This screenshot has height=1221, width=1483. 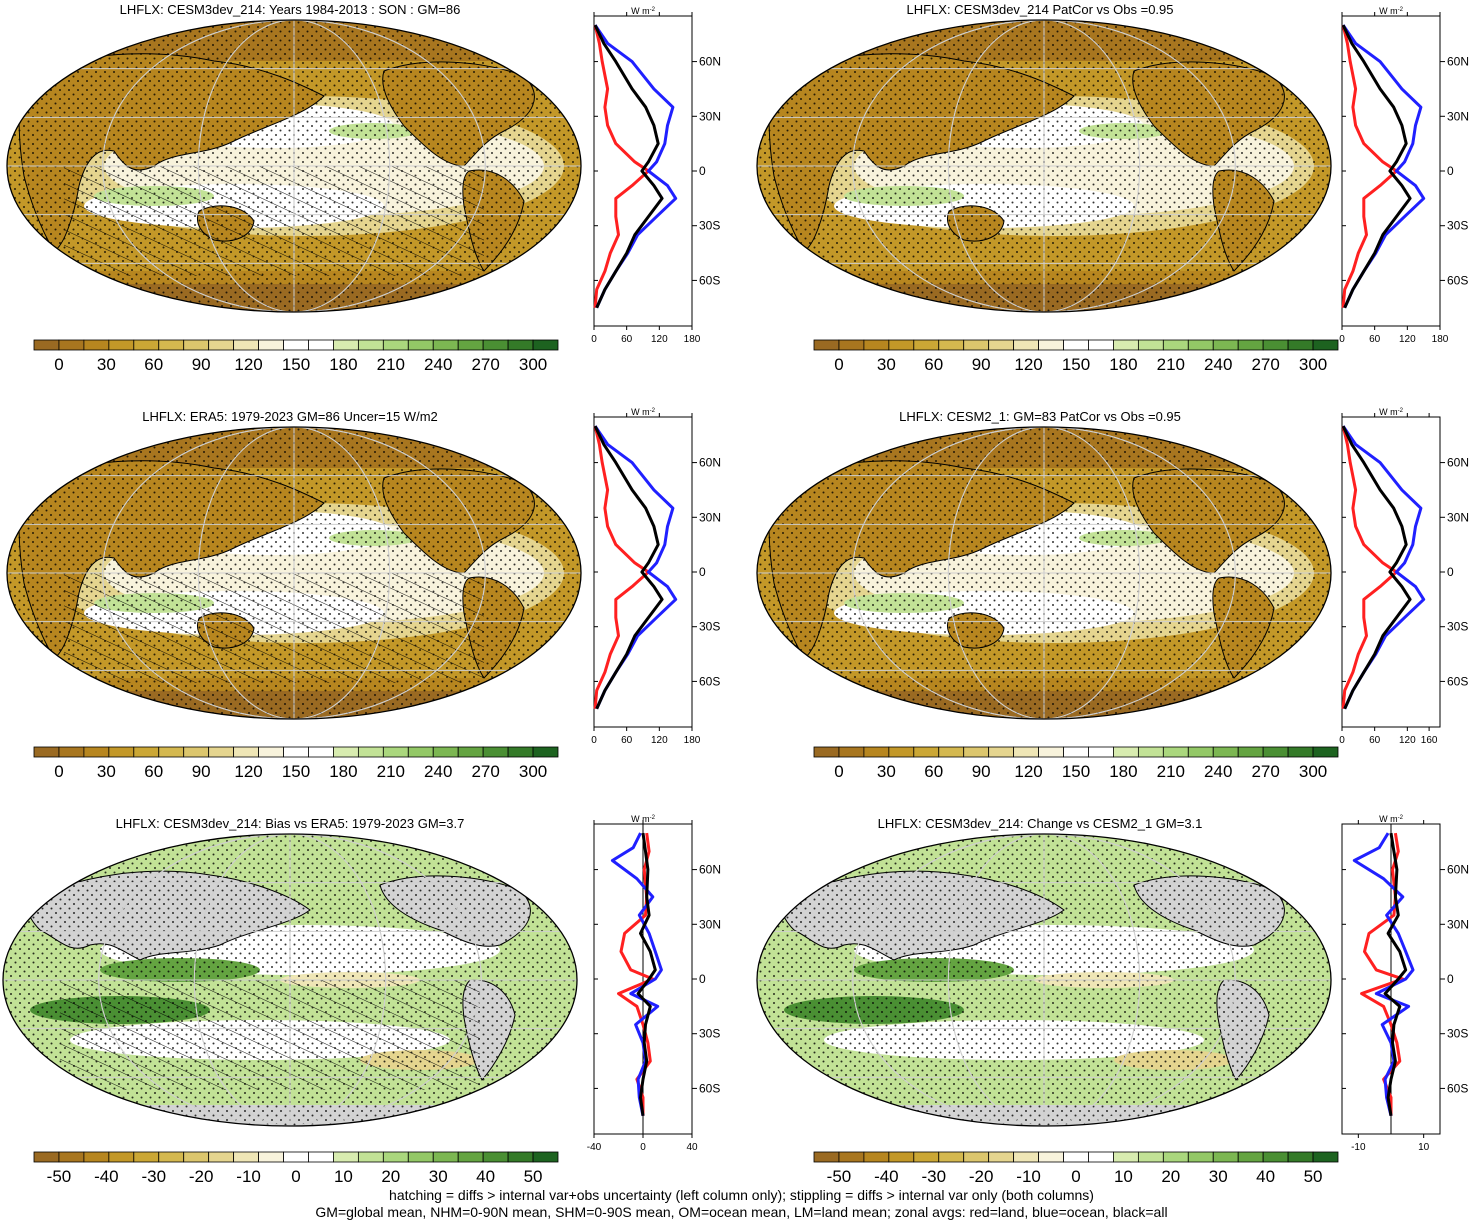 I want to click on colorbar-panel-3: 0 30 60 90 120 150 180 210 240 270 300, so click(x=296, y=763).